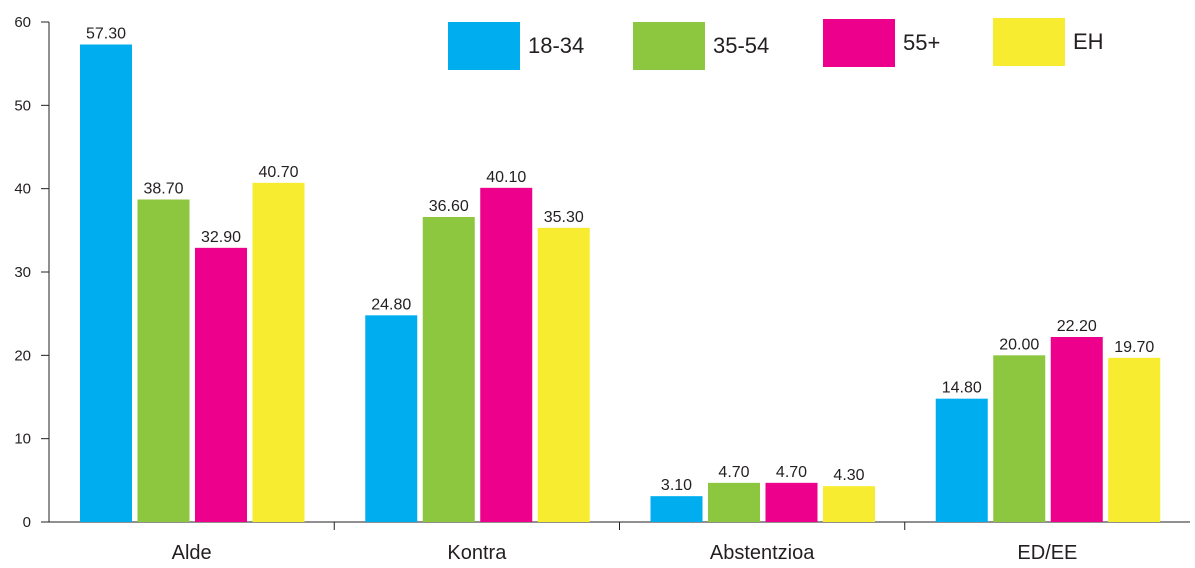 This screenshot has width=1195, height=568. I want to click on y-tick-label: 40, so click(22, 189).